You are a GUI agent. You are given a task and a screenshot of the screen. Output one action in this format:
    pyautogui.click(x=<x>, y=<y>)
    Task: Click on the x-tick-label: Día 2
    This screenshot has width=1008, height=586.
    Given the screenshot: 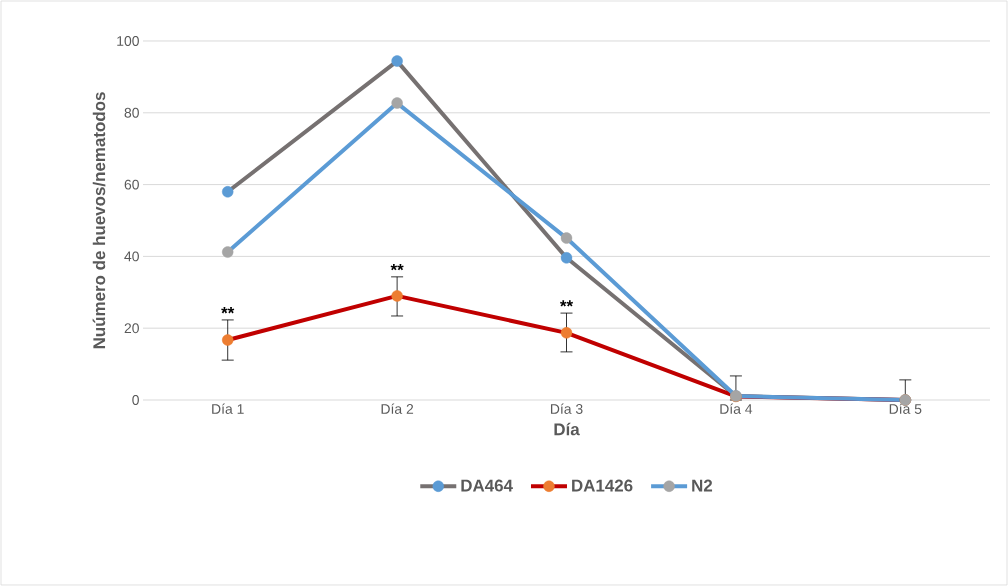 What is the action you would take?
    pyautogui.click(x=397, y=408)
    